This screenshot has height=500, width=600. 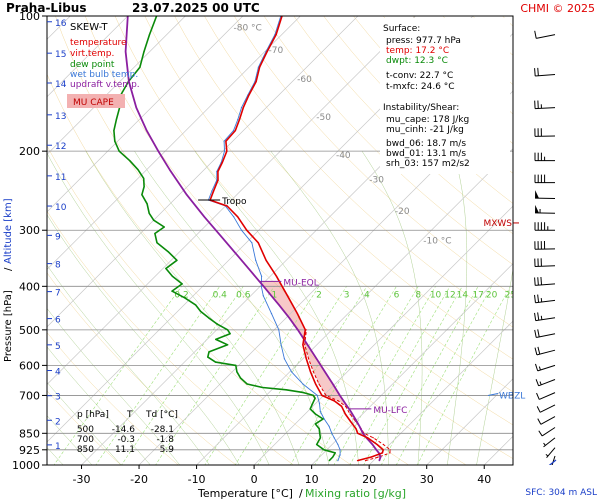 I want to click on mixing-ratio-label: 2, so click(x=319, y=295).